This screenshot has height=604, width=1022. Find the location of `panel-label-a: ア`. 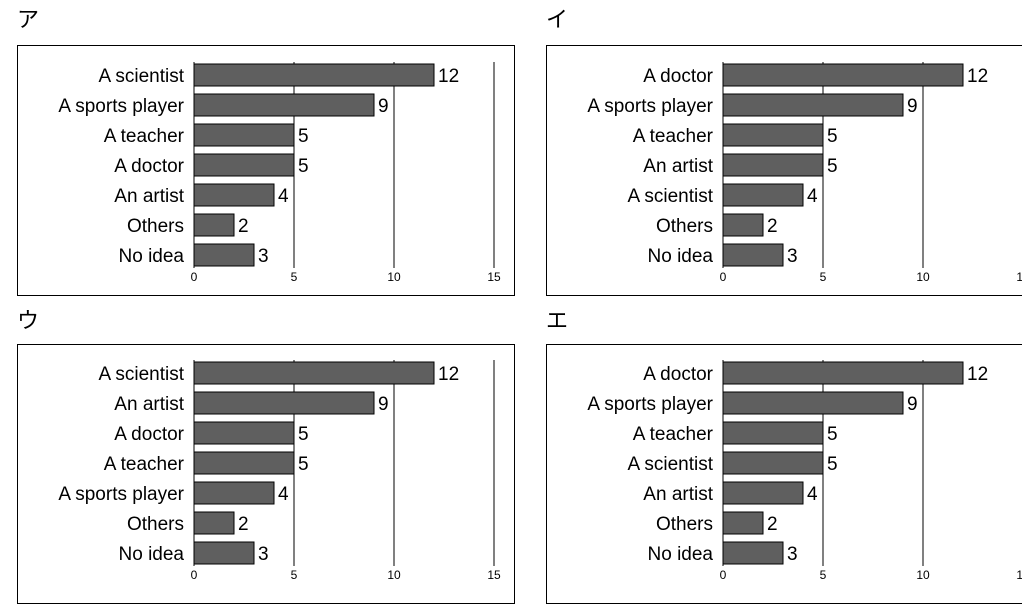

panel-label-a: ア is located at coordinates (28, 20).